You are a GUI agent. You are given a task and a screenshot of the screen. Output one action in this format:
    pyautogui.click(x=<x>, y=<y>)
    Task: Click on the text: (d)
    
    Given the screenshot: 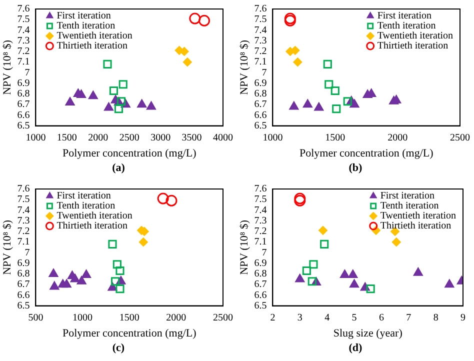 What is the action you would take?
    pyautogui.click(x=355, y=348)
    